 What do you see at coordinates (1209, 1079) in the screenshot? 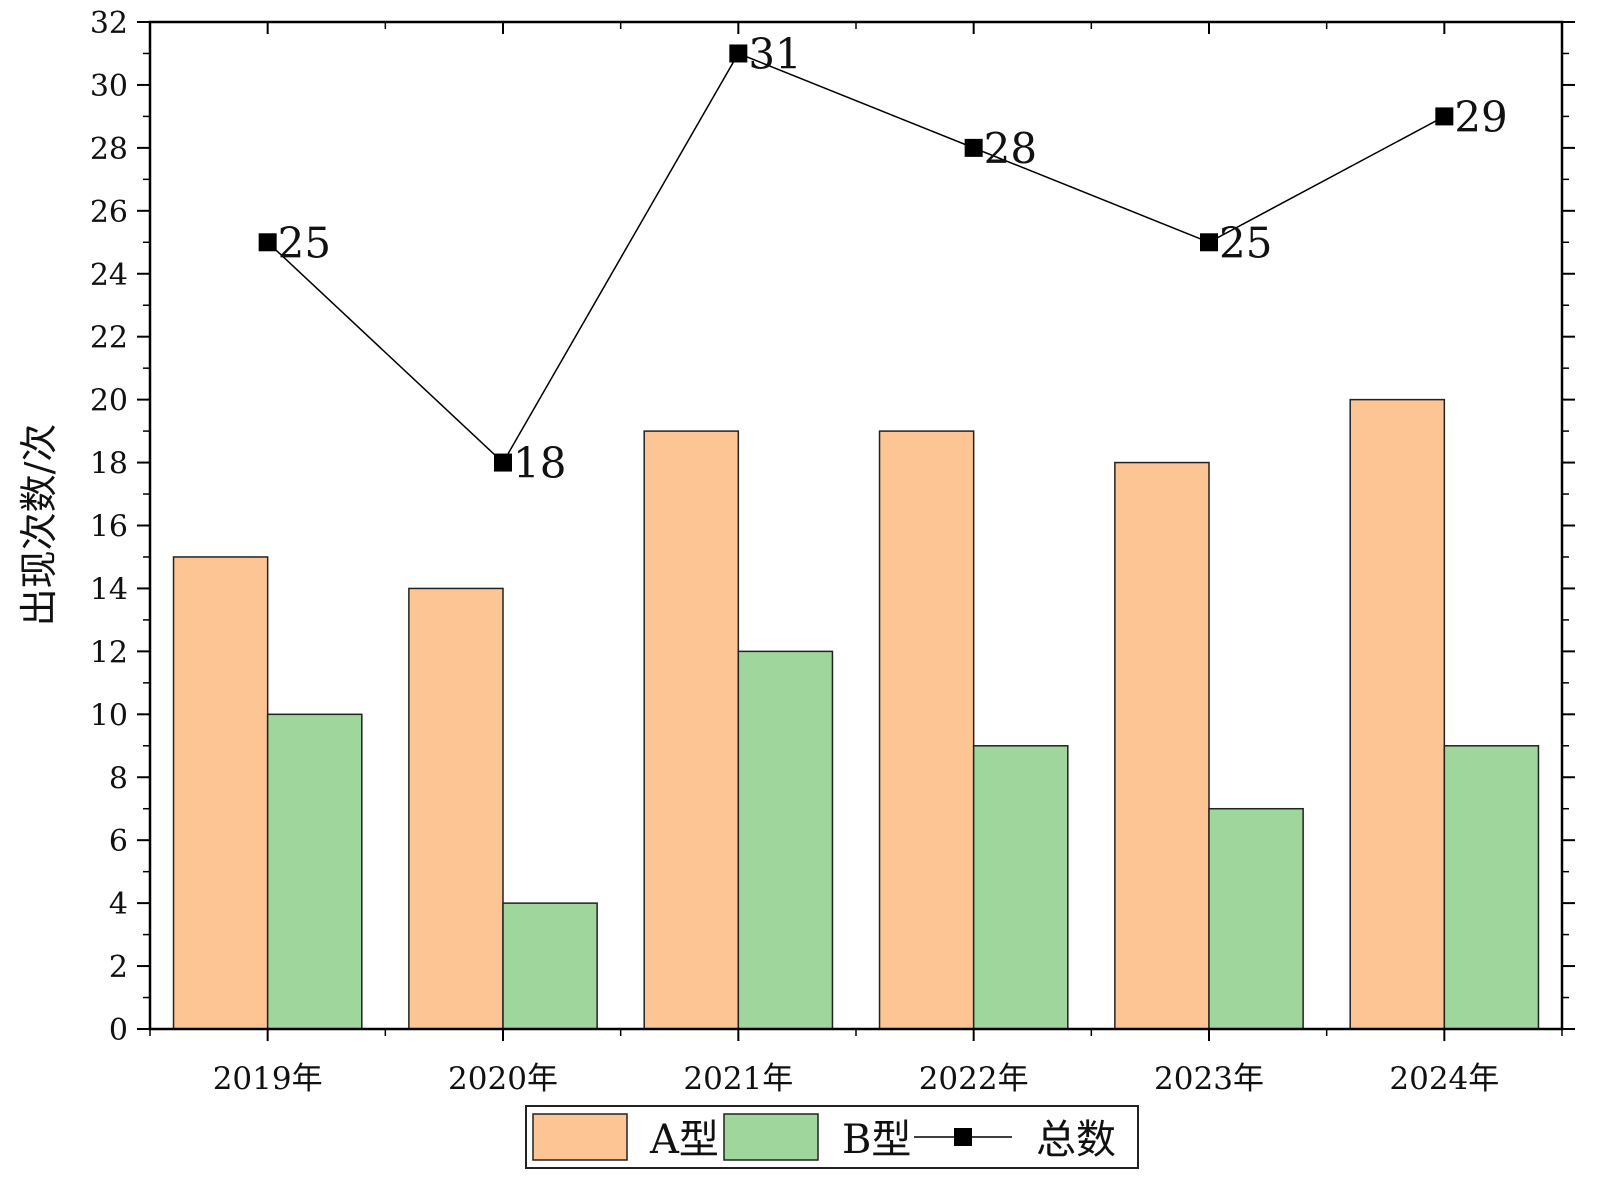
I see `x-tick-label: 2023年` at bounding box center [1209, 1079].